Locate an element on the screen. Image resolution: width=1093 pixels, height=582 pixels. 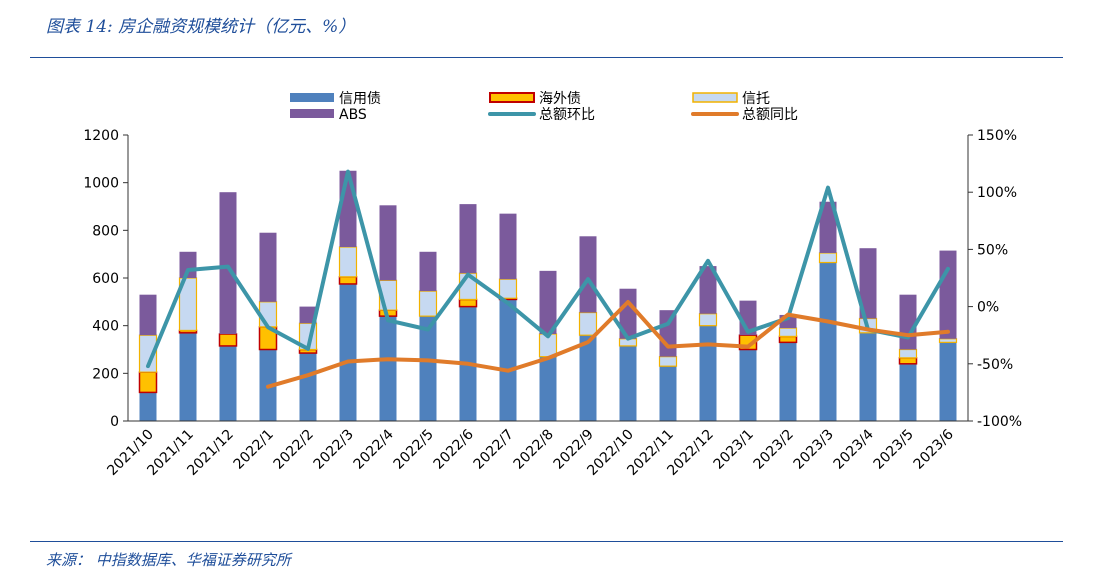
x-tick-label: 2022/2 is located at coordinates (294, 450).